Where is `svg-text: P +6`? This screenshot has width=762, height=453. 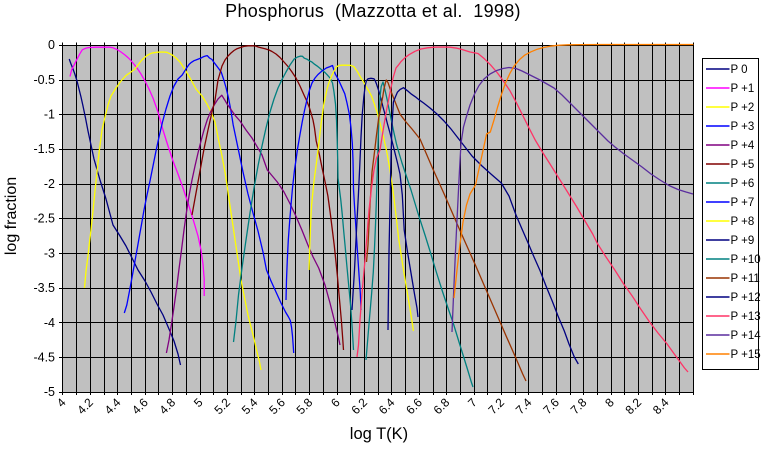
svg-text: P +6 is located at coordinates (743, 184).